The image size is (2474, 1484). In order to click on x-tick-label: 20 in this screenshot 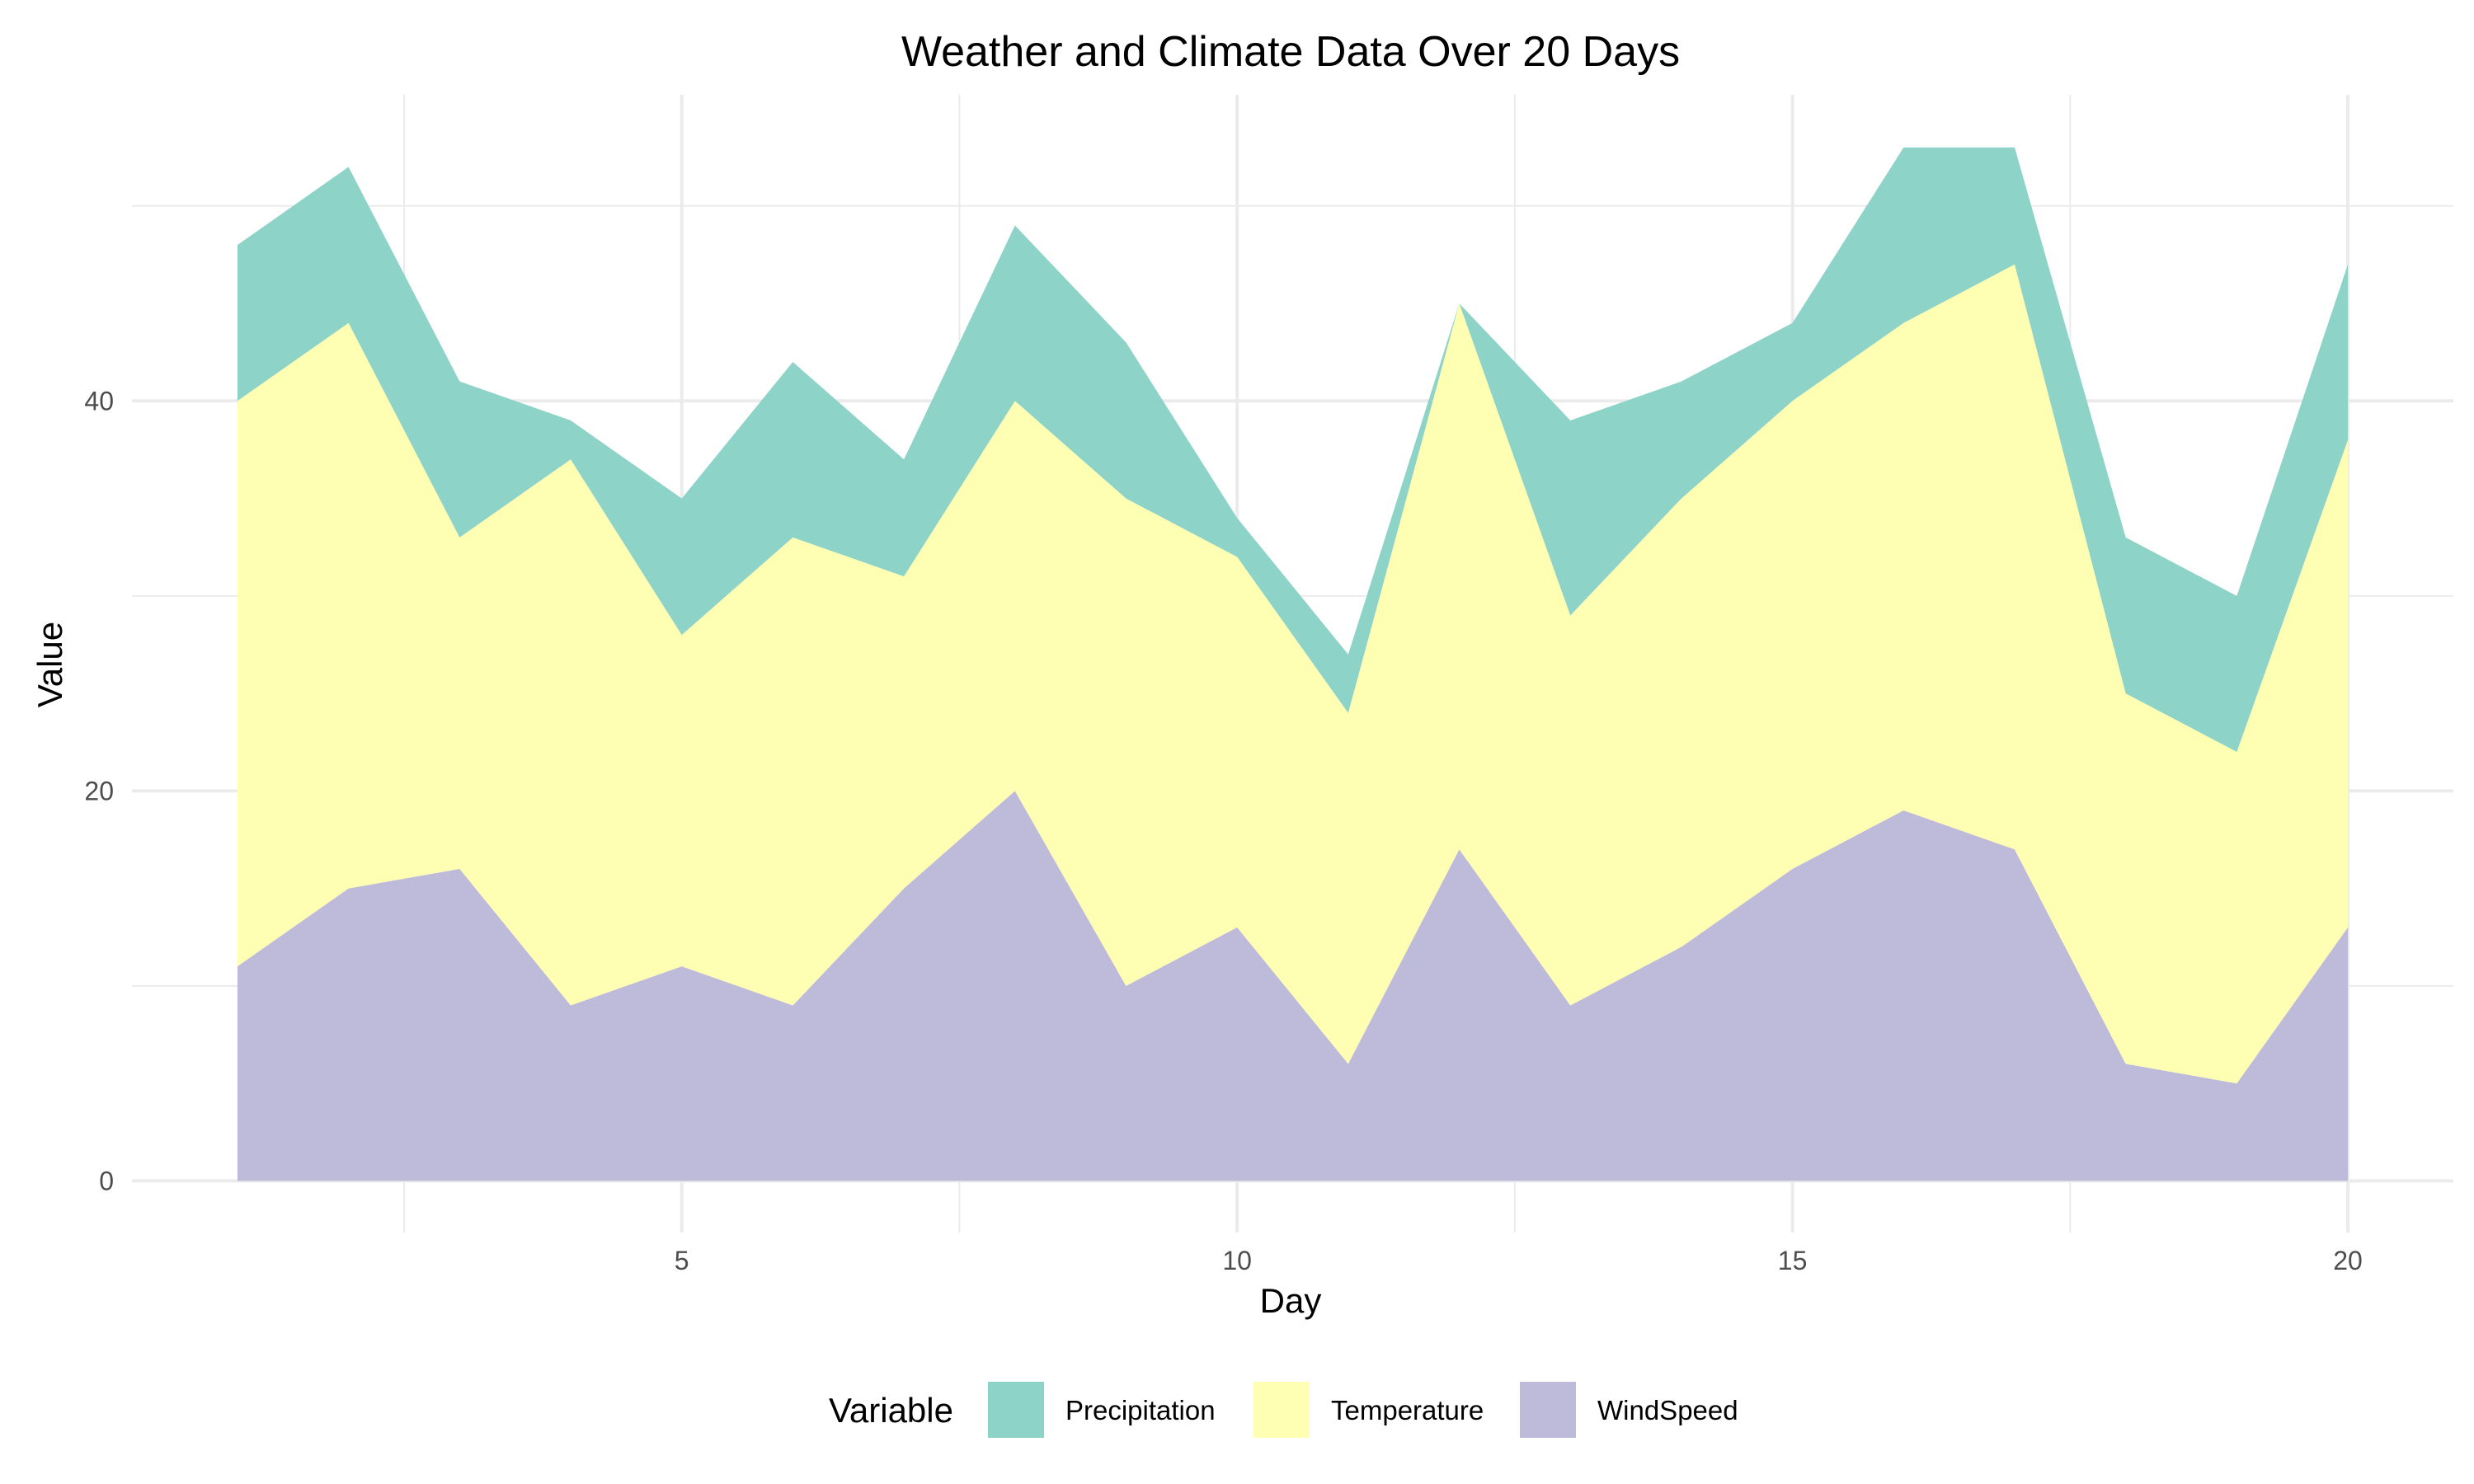, I will do `click(2348, 1260)`.